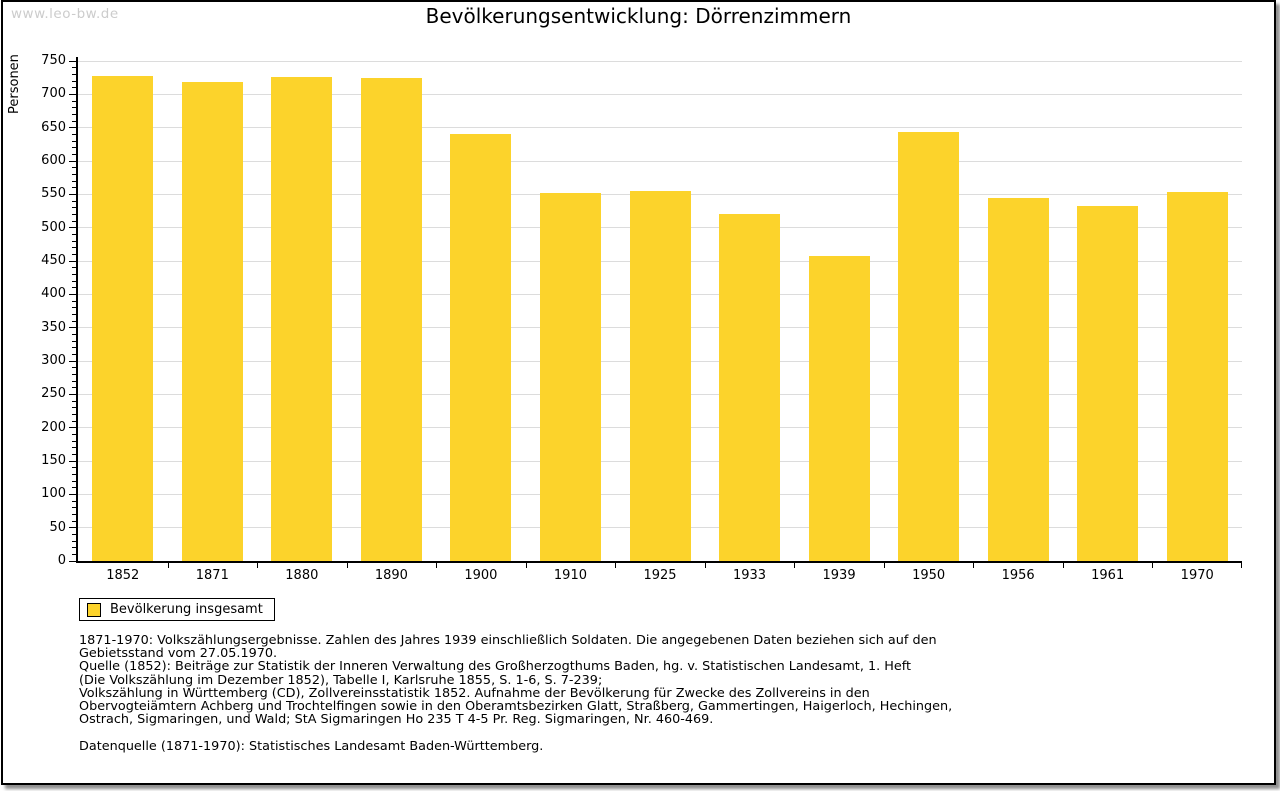 The image size is (1280, 791). Describe the element at coordinates (61, 560) in the screenshot. I see `y-tick-label: 0` at that location.